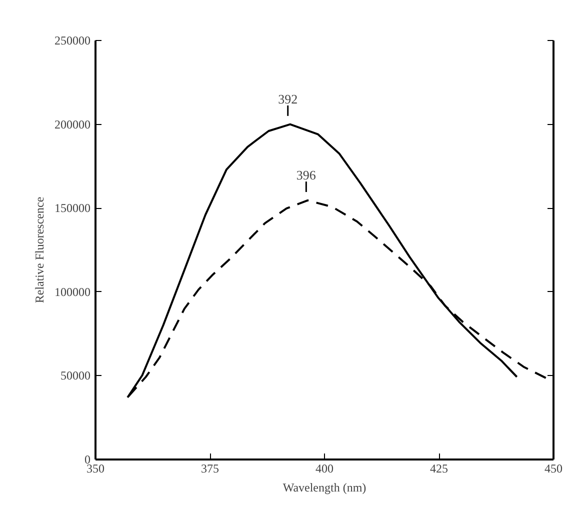  I want to click on x-tick-label: 450, so click(553, 469).